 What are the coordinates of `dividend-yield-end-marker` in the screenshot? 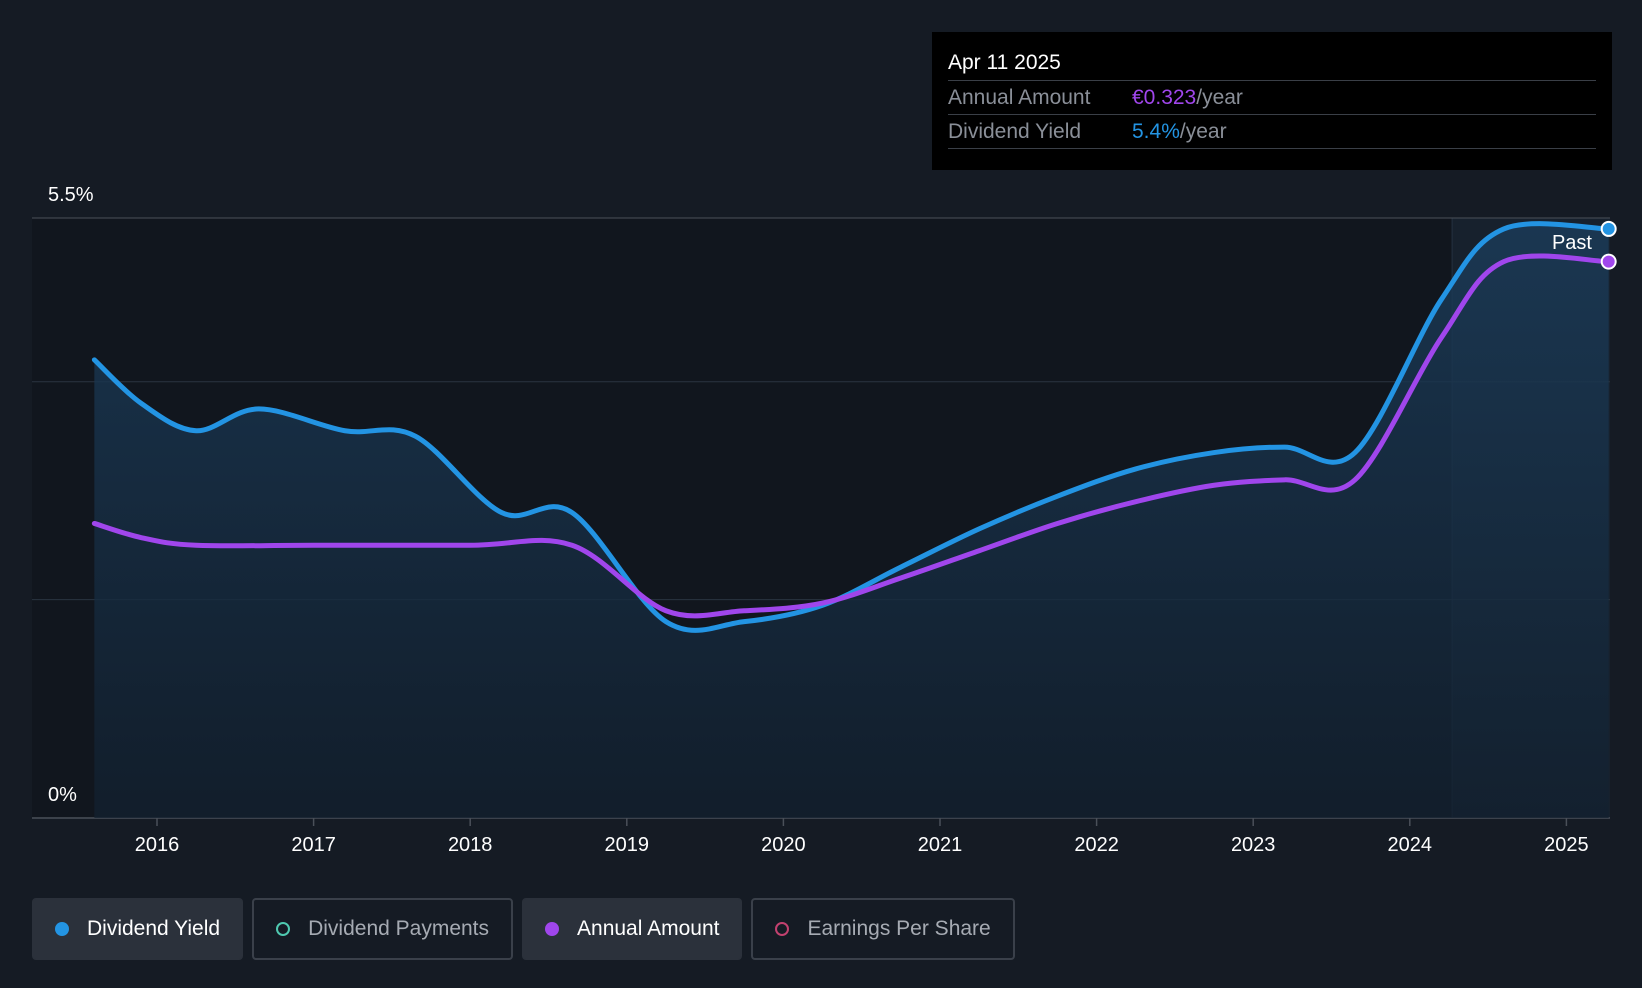 It's located at (1608, 228).